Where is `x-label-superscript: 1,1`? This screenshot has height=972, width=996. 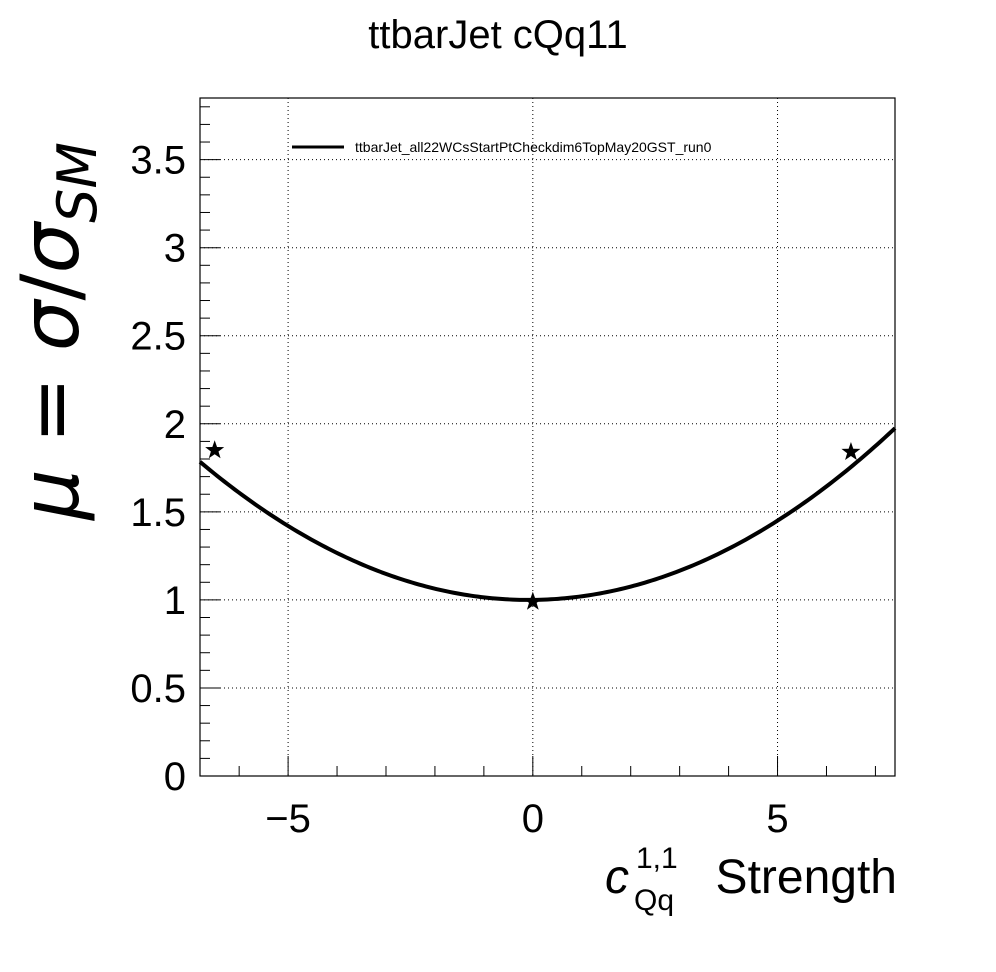 x-label-superscript: 1,1 is located at coordinates (657, 858).